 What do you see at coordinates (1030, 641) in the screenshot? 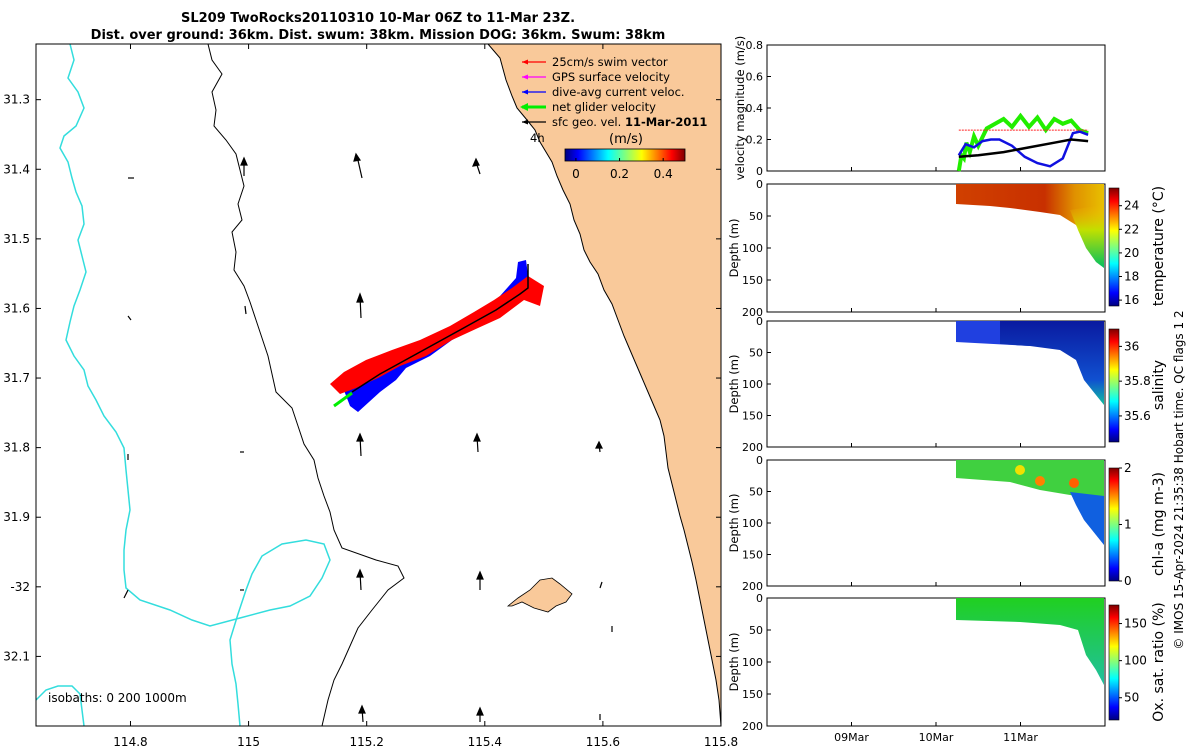
I see `oxygen-field` at bounding box center [1030, 641].